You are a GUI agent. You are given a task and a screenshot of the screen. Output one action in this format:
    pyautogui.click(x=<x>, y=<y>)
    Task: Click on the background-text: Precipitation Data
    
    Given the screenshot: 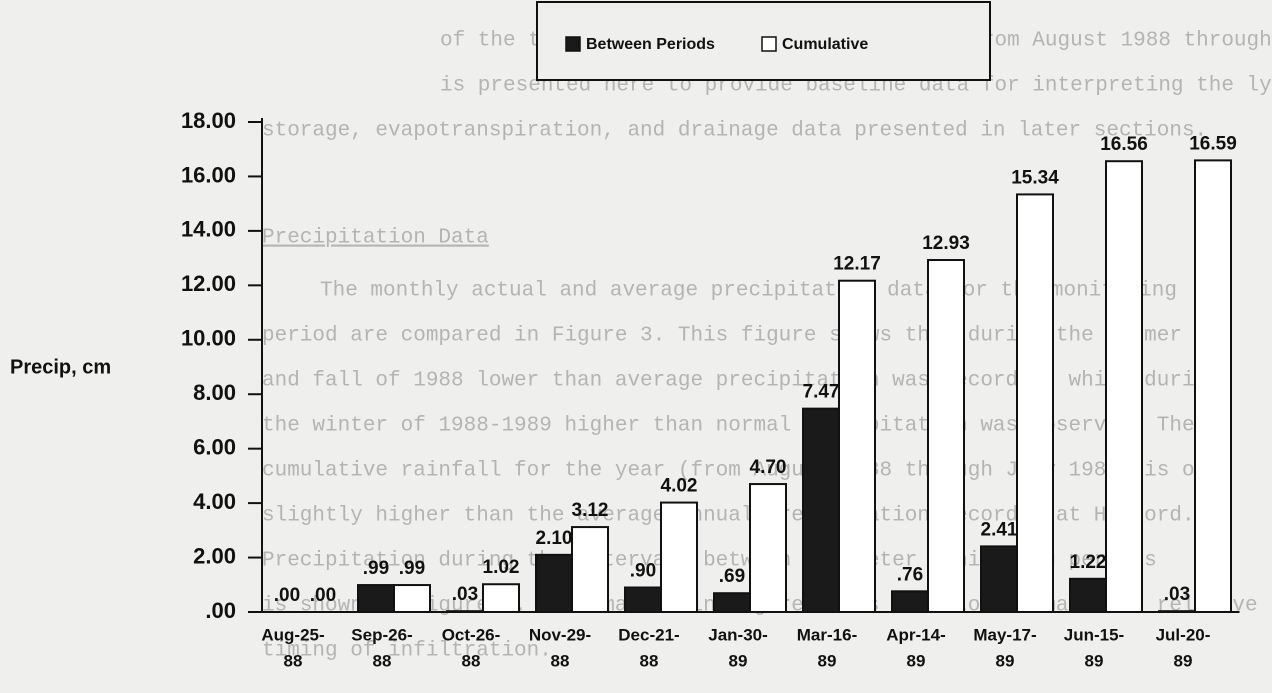 What is the action you would take?
    pyautogui.click(x=375, y=238)
    